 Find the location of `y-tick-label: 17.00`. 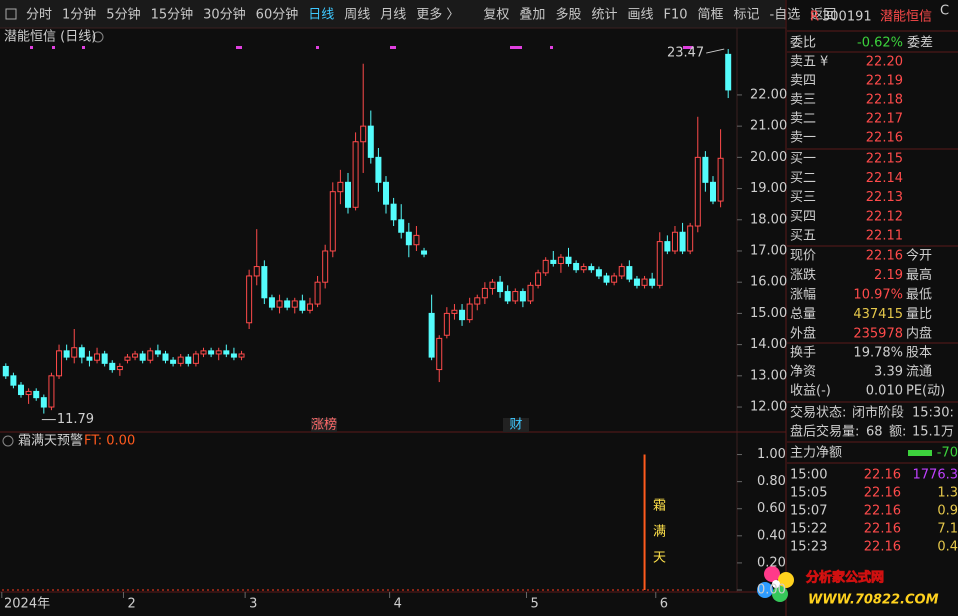

y-tick-label: 17.00 is located at coordinates (768, 250).